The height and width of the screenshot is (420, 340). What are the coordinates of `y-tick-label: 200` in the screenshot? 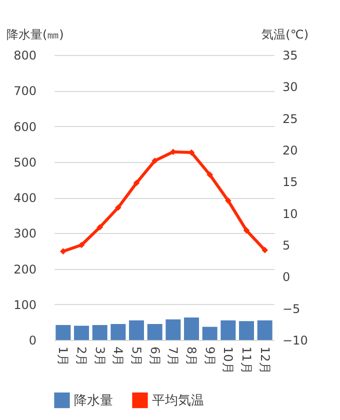 It's located at (25, 269).